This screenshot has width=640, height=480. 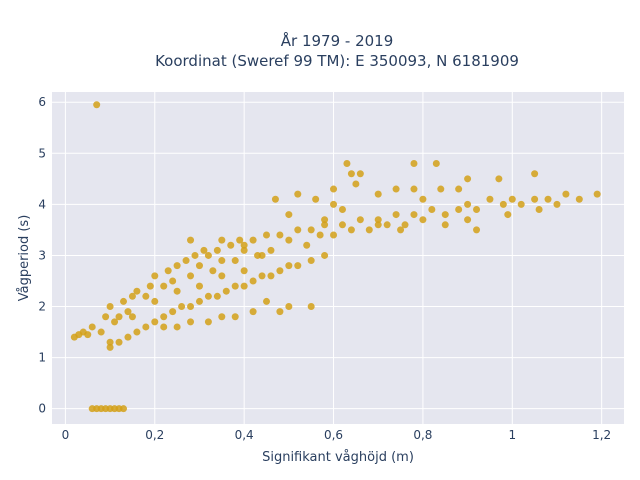 I want to click on y-axis-label: Vågperiod (s), so click(x=24, y=258).